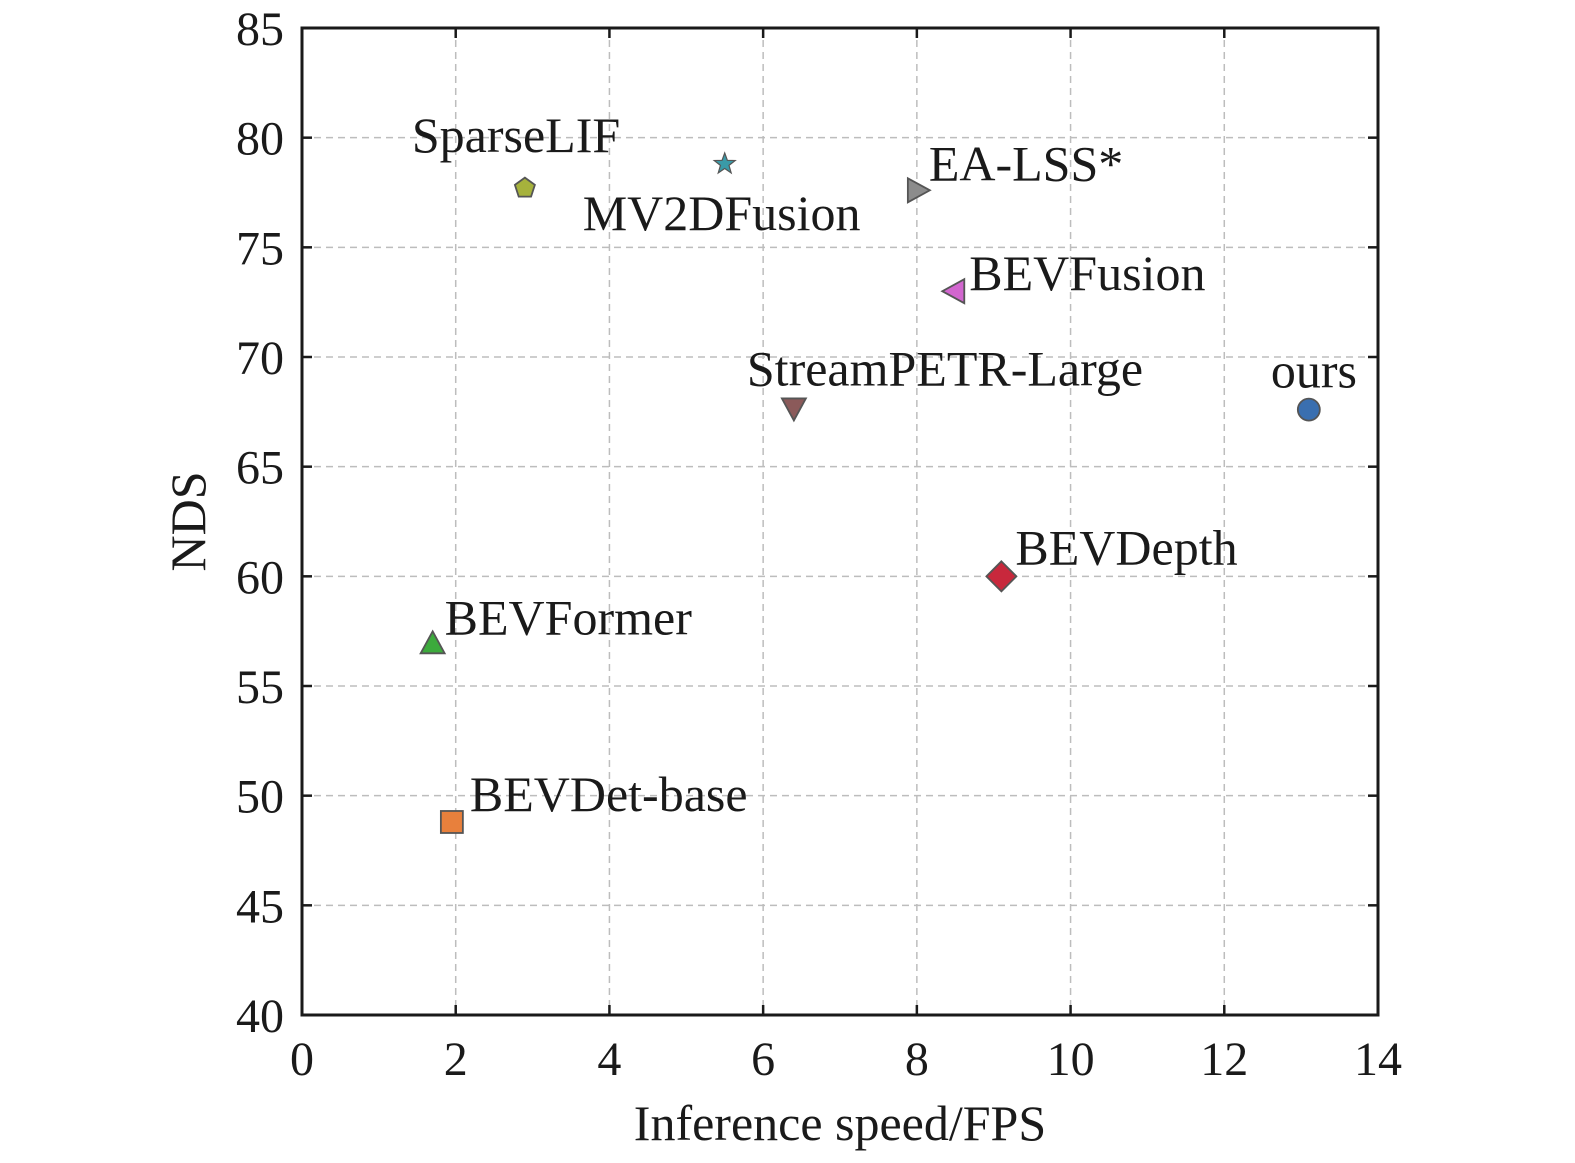  I want to click on y-tick-label: 85, so click(260, 29).